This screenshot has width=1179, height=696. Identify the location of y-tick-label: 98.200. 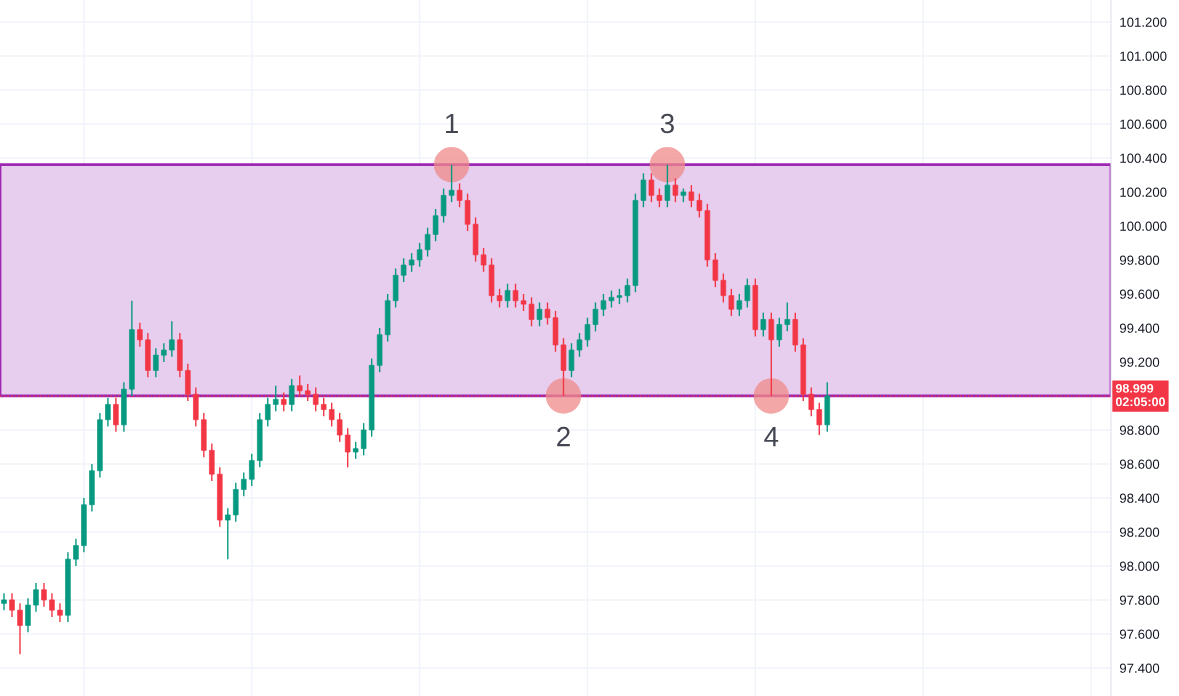
(1139, 532).